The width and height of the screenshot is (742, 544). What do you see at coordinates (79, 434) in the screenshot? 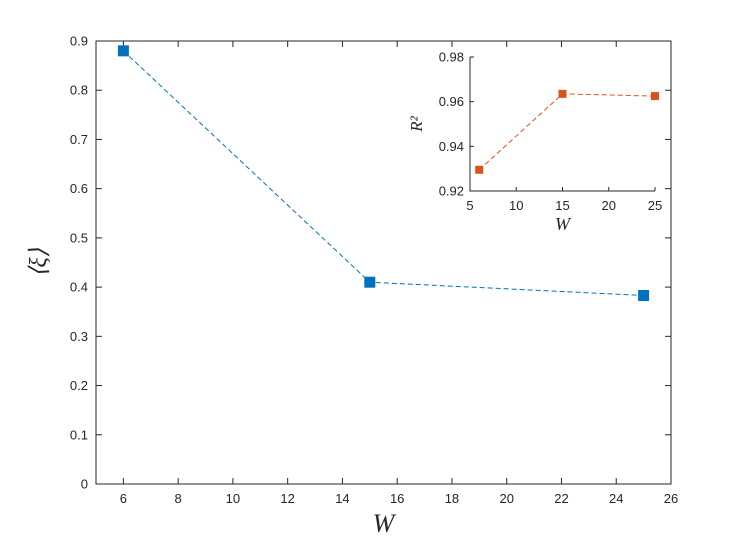
I see `main-y-tick-label: 0.1` at bounding box center [79, 434].